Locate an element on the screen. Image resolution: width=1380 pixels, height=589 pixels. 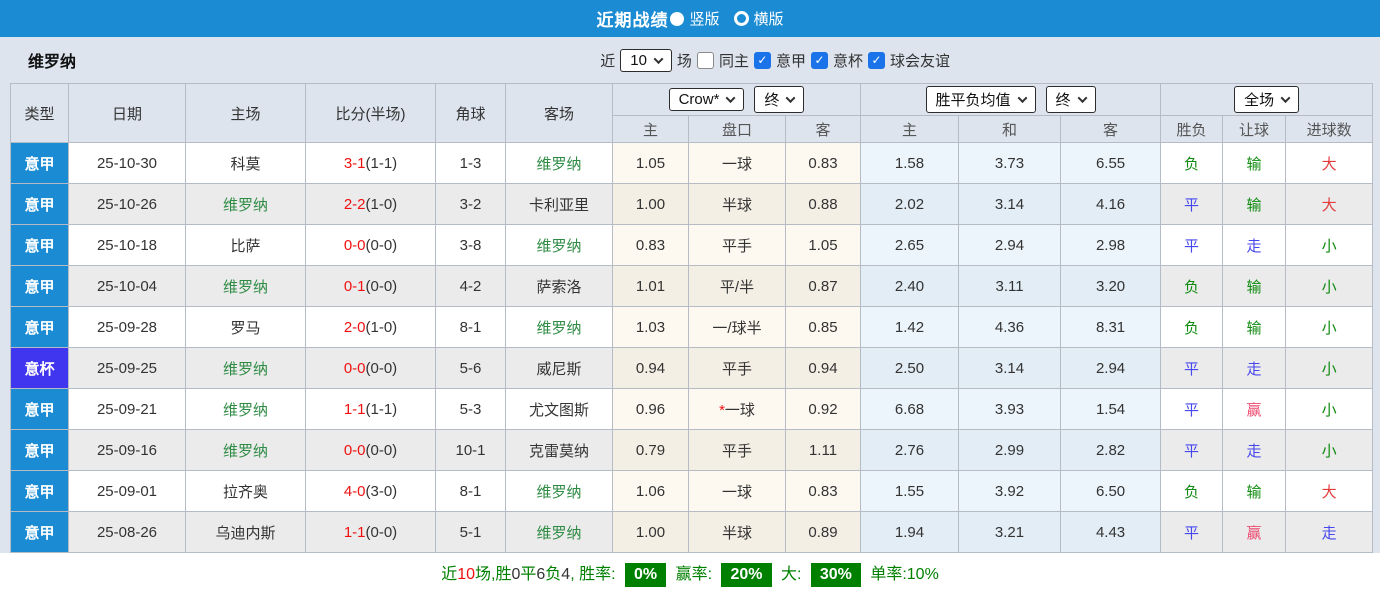
subheader-ah-home: 主 is located at coordinates (650, 129).